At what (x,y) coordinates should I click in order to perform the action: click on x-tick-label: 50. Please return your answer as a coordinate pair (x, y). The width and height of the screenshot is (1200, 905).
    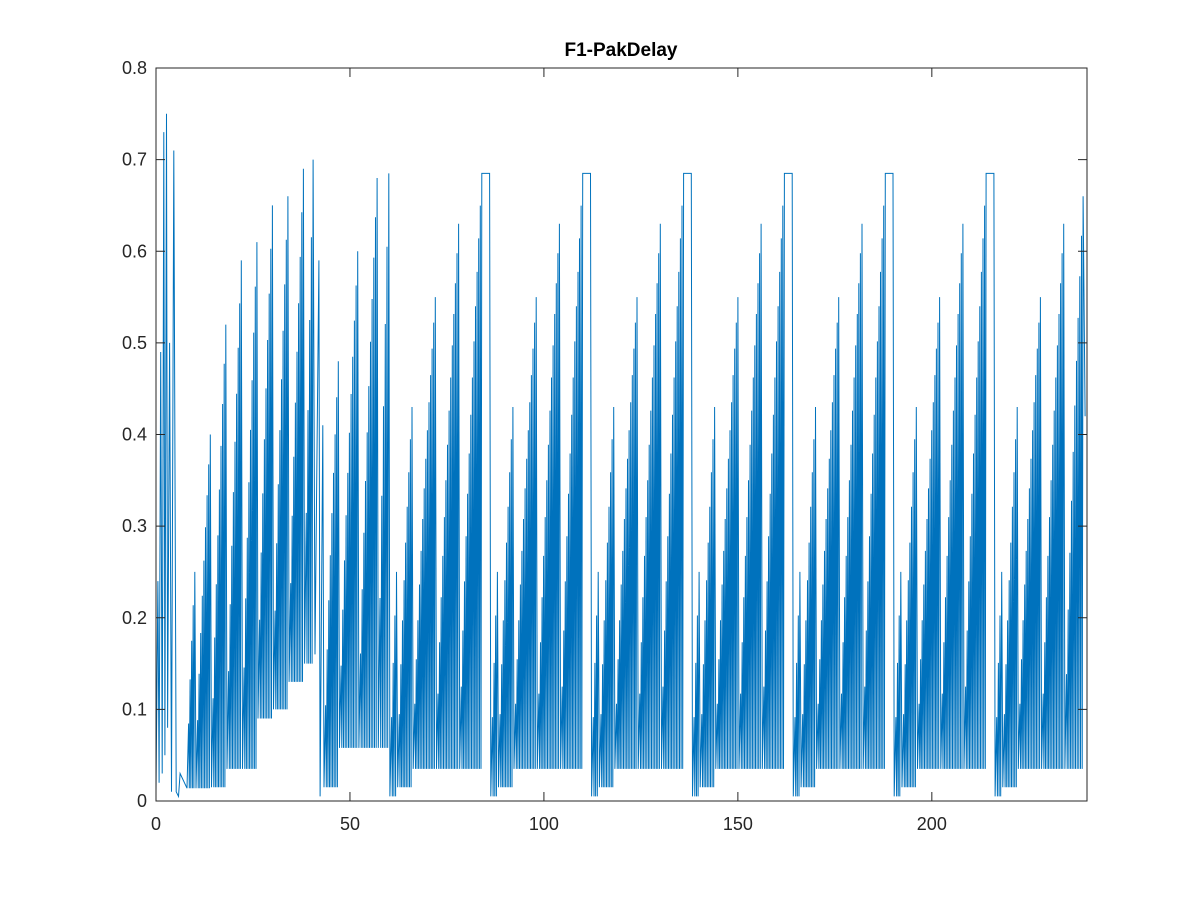
    Looking at the image, I should click on (350, 824).